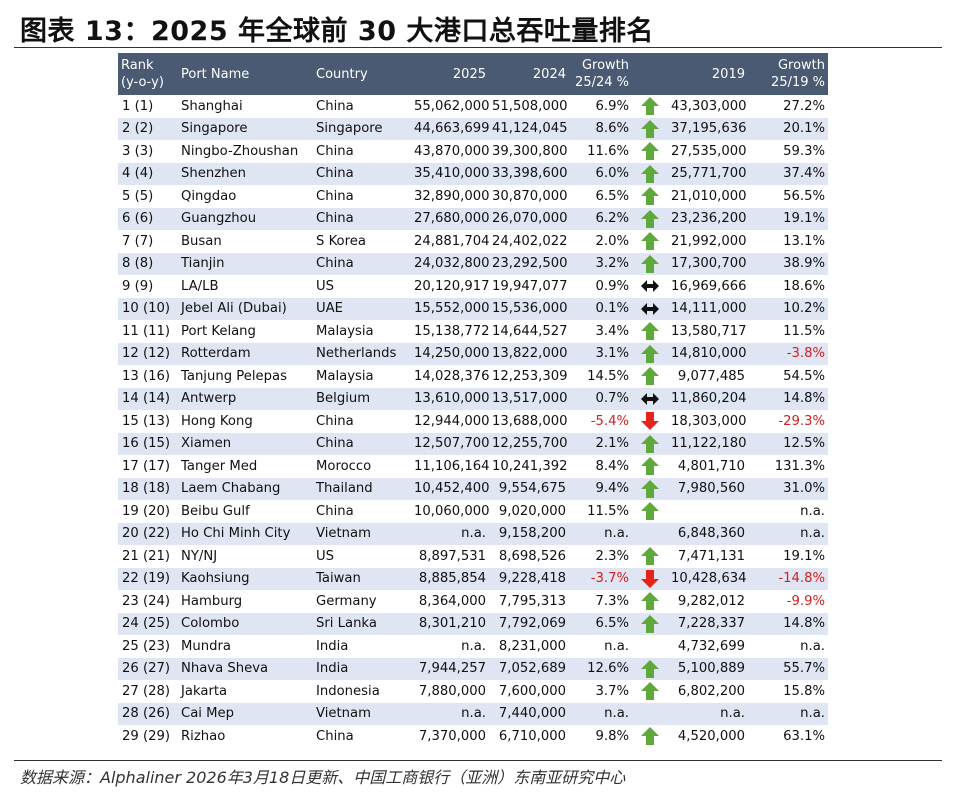 The image size is (954, 792). I want to click on cell-2025: 8,885,854, so click(452, 579).